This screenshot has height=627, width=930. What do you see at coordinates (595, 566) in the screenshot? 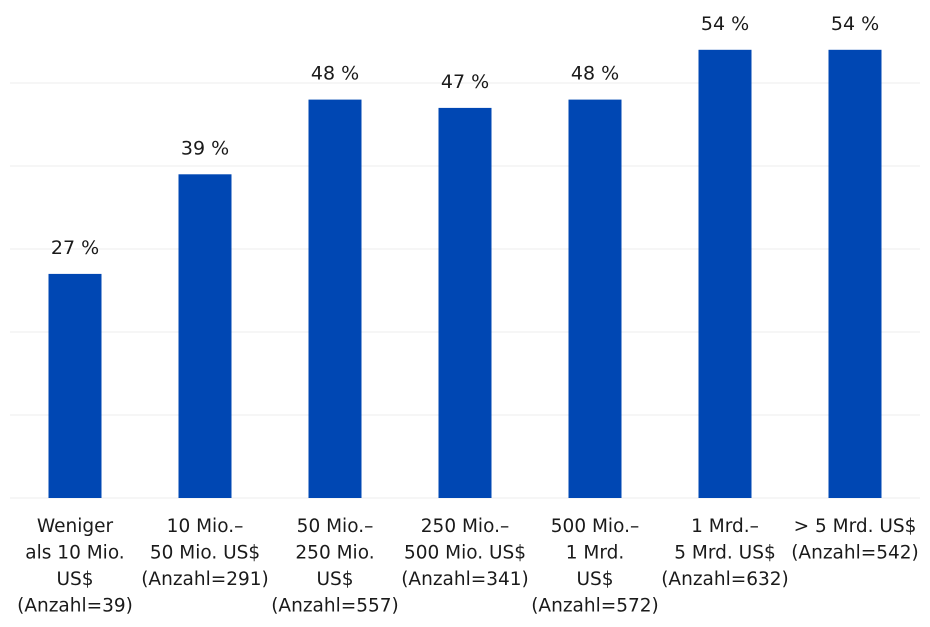
I see `tick-label: 500 Mio.– 1 Mrd. US$ (Anzahl=572)` at bounding box center [595, 566].